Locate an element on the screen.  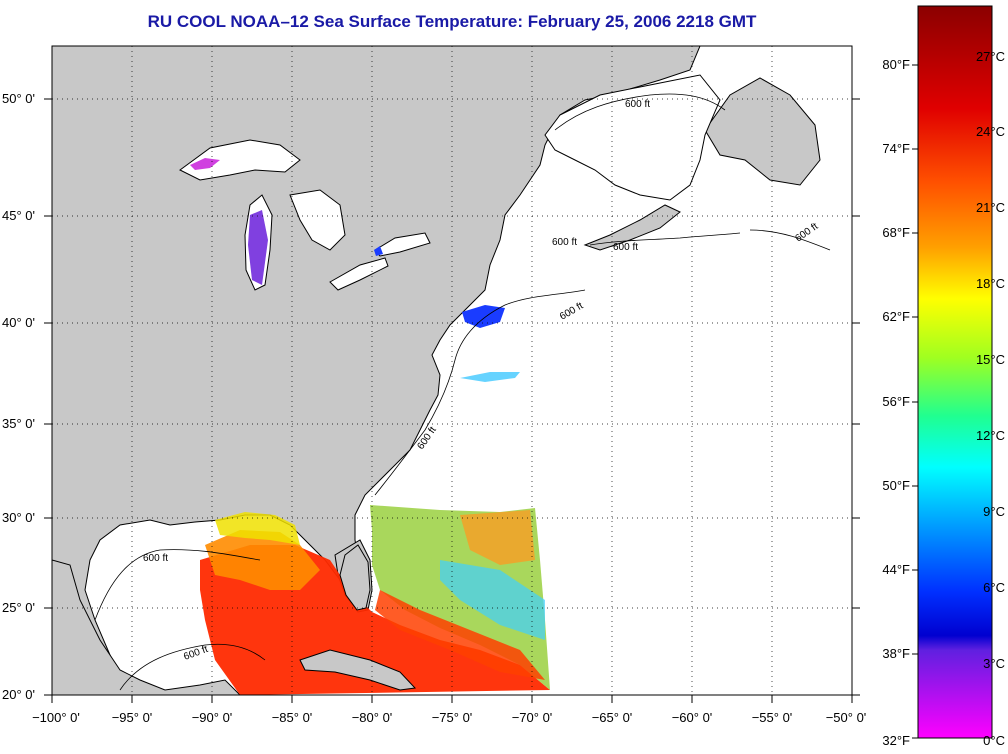
sst-lake-ontario-blue is located at coordinates (378, 251).